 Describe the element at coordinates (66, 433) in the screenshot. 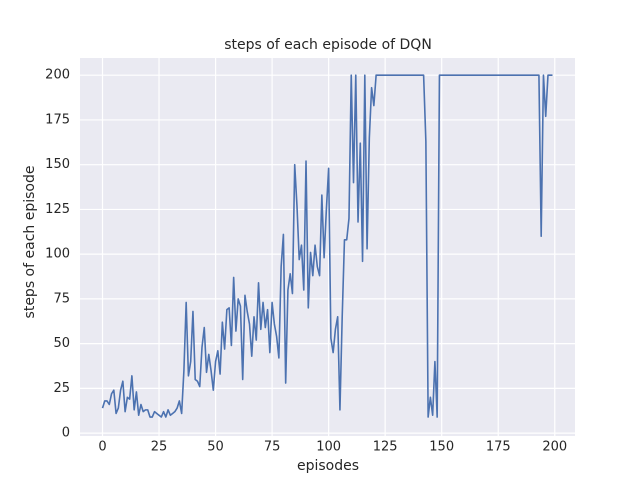

I see `y-tick-label: 0` at that location.